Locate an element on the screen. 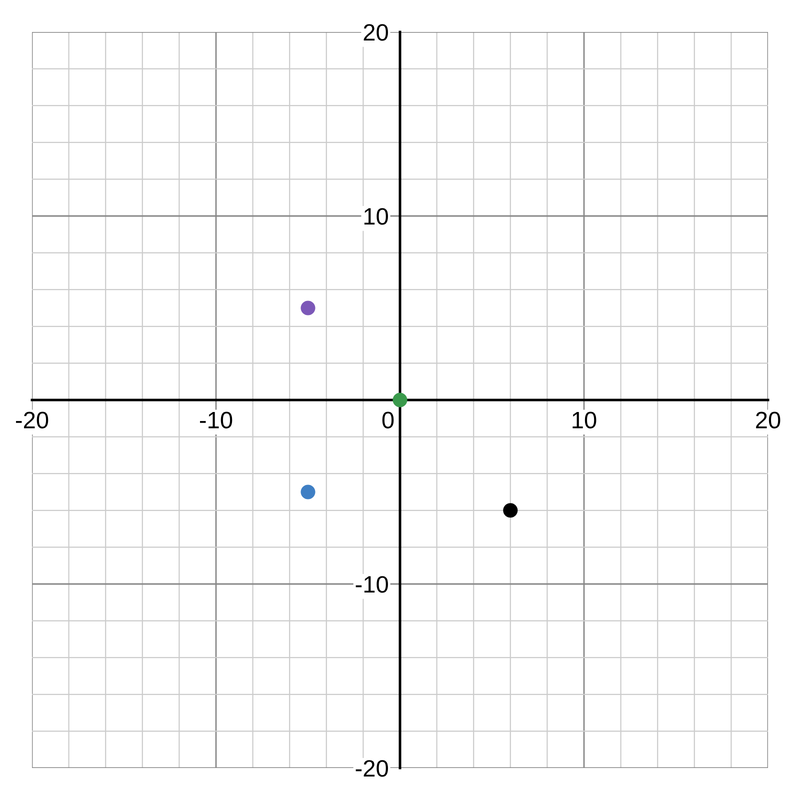 This screenshot has width=800, height=800. x-tick-label: 0 is located at coordinates (388, 420).